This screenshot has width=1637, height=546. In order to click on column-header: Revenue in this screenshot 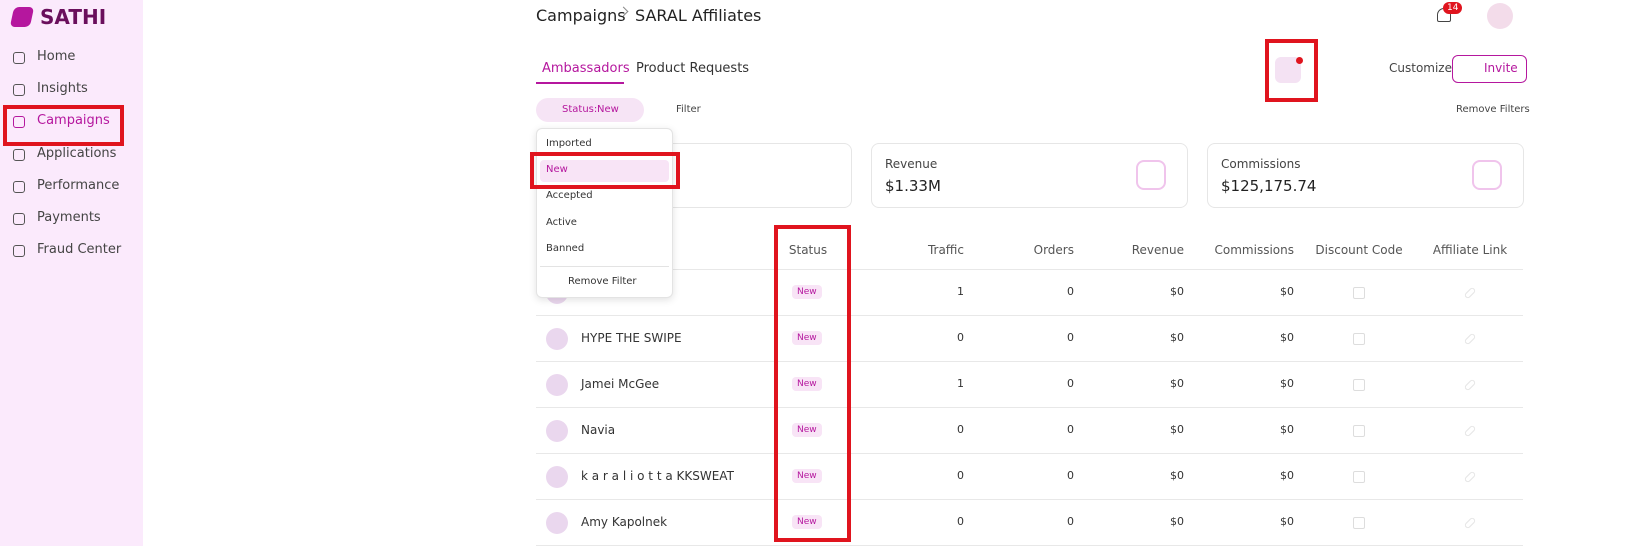, I will do `click(1157, 250)`.